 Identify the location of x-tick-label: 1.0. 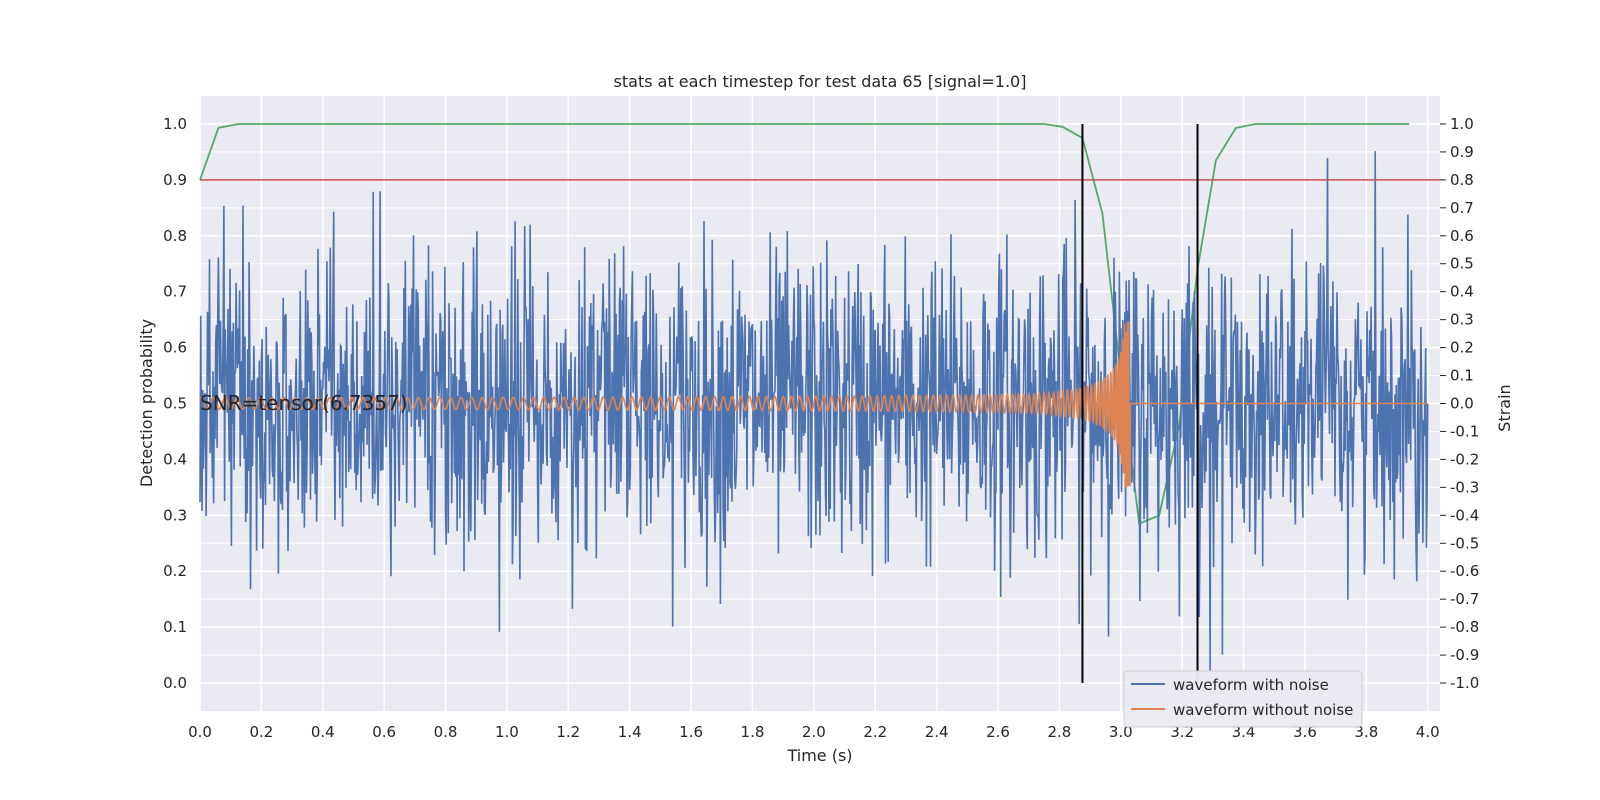
(507, 732).